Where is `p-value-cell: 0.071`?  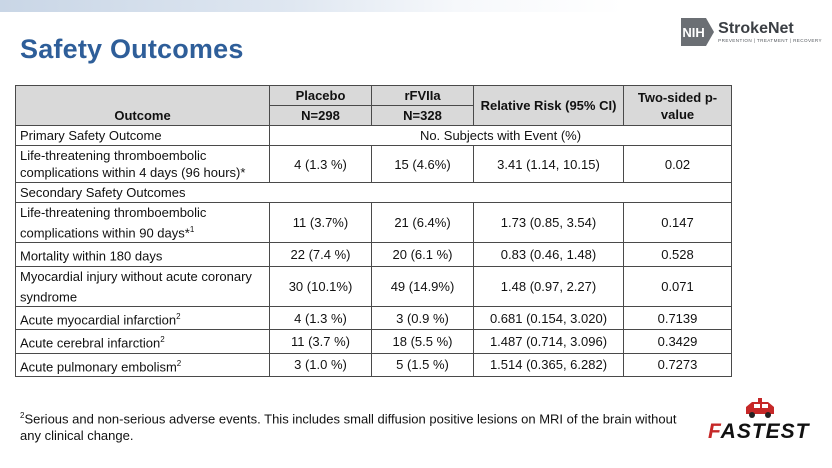 p-value-cell: 0.071 is located at coordinates (677, 286).